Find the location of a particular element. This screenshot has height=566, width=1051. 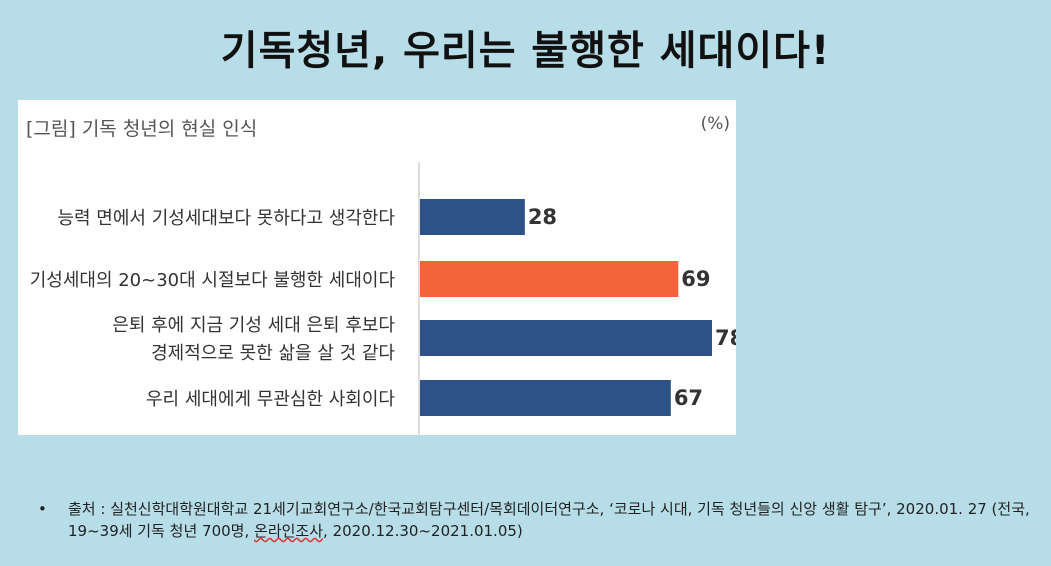

source-suffix: , 2020.12.30~2021.01.05) is located at coordinates (423, 531).